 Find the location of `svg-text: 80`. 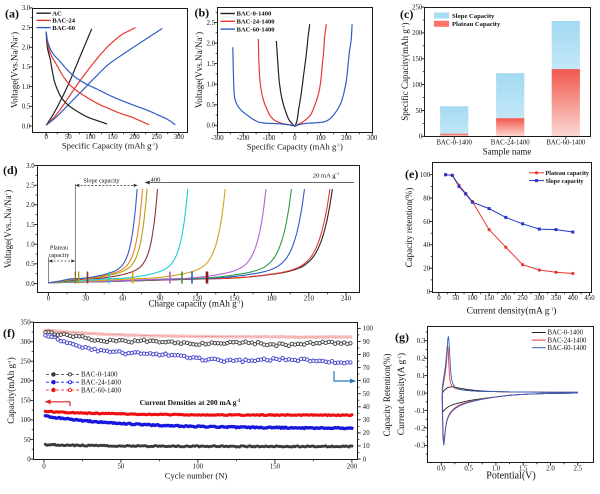

svg-text: 80 is located at coordinates (366, 355).